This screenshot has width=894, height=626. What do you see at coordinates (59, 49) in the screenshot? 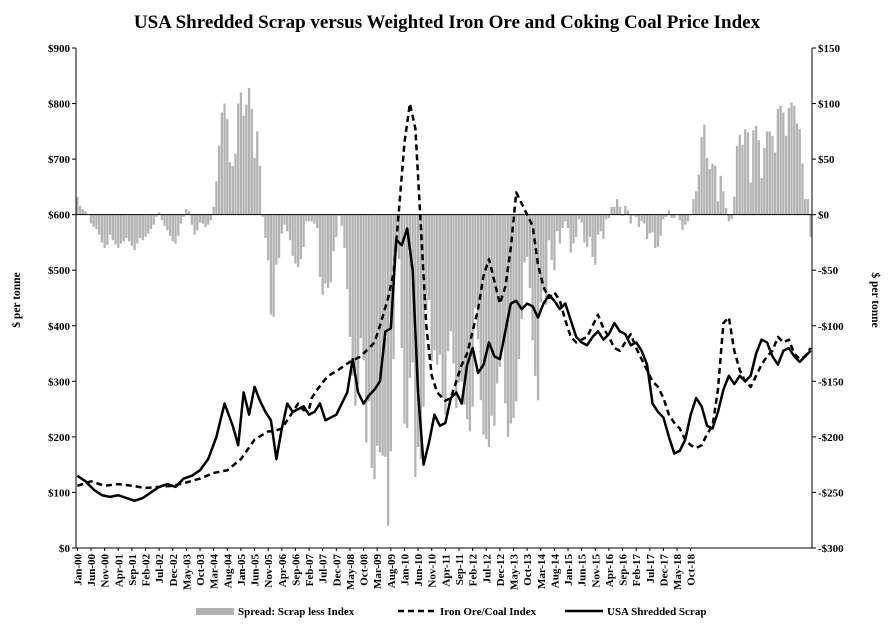
I see `left-tick-label: $900` at bounding box center [59, 49].